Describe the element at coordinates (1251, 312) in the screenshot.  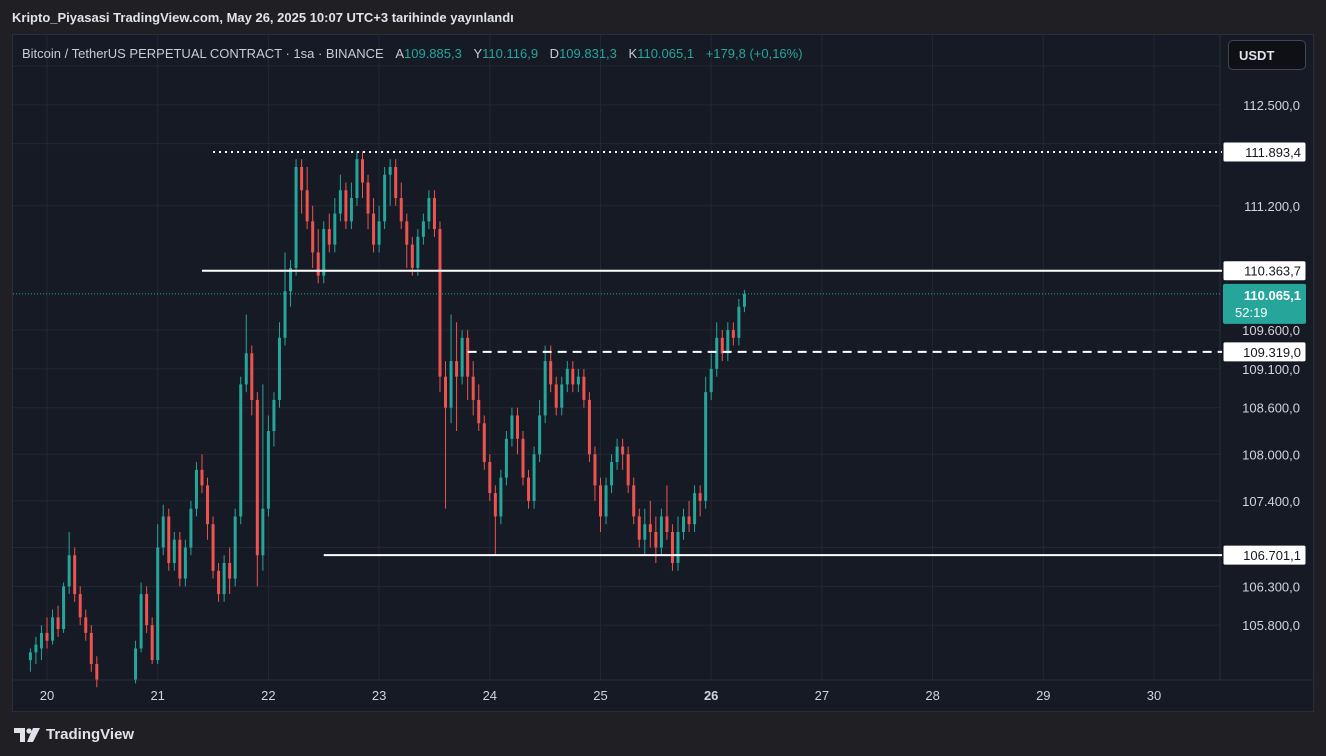
I see `bar-countdown-label: 52:19` at that location.